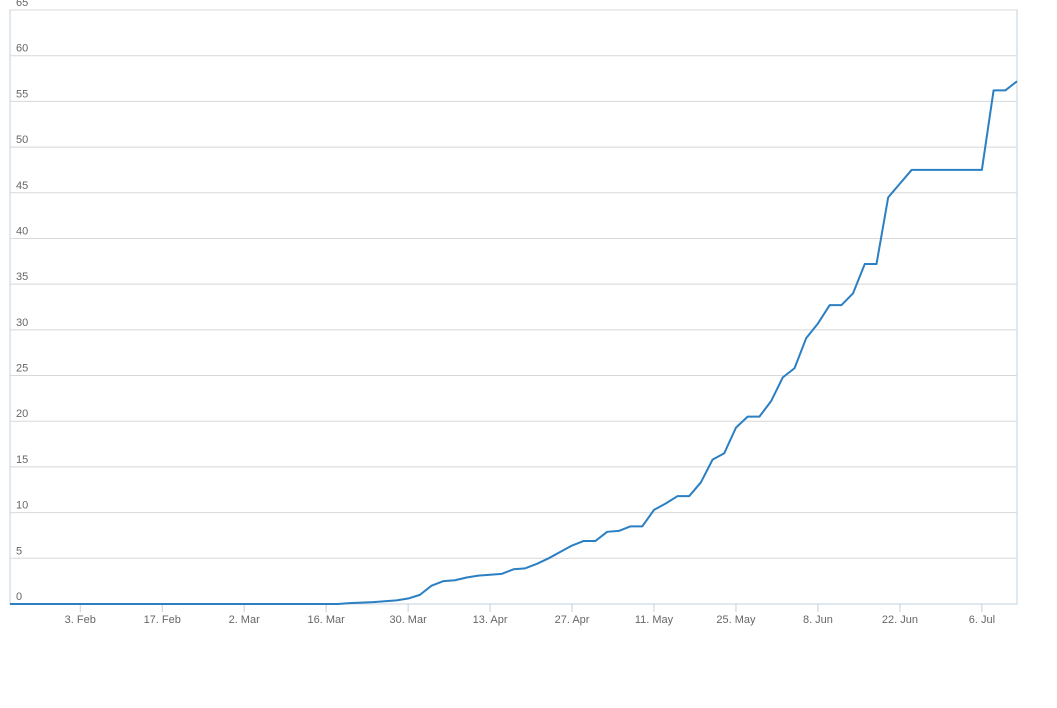 The height and width of the screenshot is (708, 1057). What do you see at coordinates (982, 620) in the screenshot?
I see `x-tick-label: 6. Jul` at bounding box center [982, 620].